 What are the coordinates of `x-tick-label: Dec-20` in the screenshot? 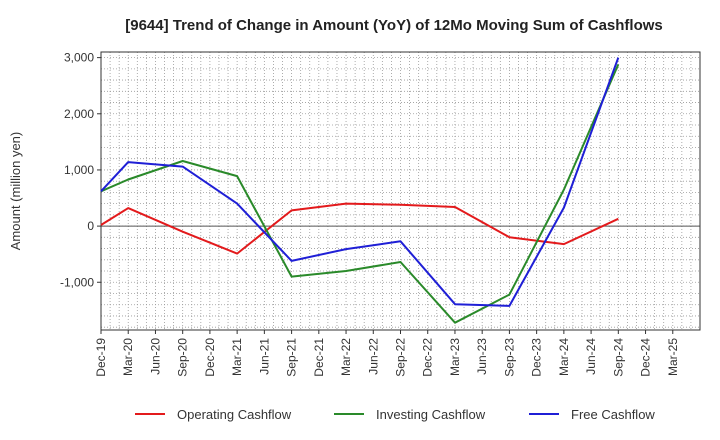 It's located at (210, 357).